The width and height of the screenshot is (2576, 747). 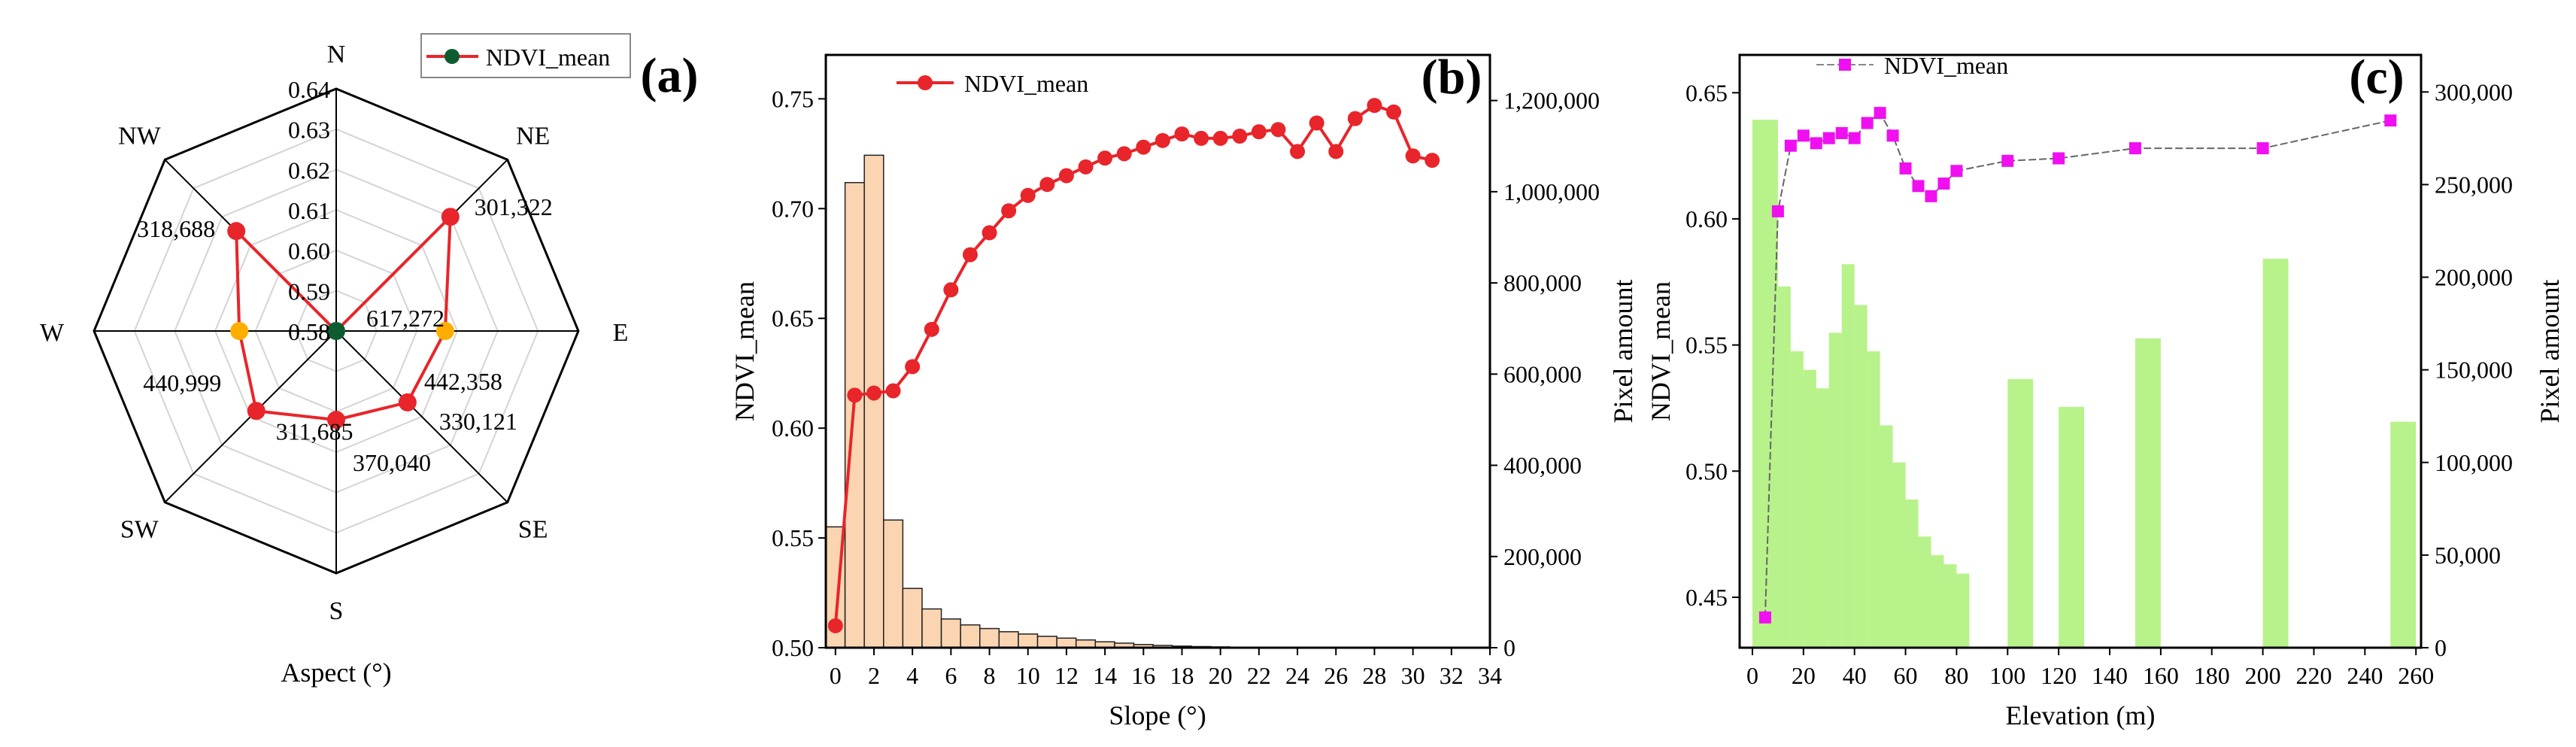 I want to click on radar-tick-labels: 0.58 0.59 0.60 0.61 0.62 0.63 0.64, so click(x=309, y=210).